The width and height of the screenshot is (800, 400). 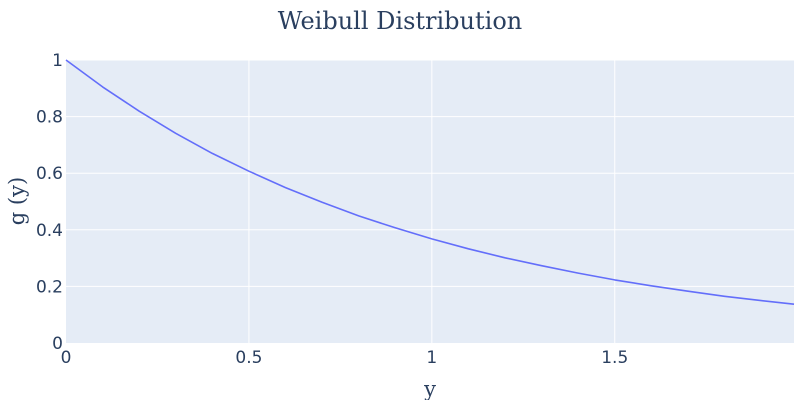 I want to click on y-axis-title: g (y), so click(x=17, y=201).